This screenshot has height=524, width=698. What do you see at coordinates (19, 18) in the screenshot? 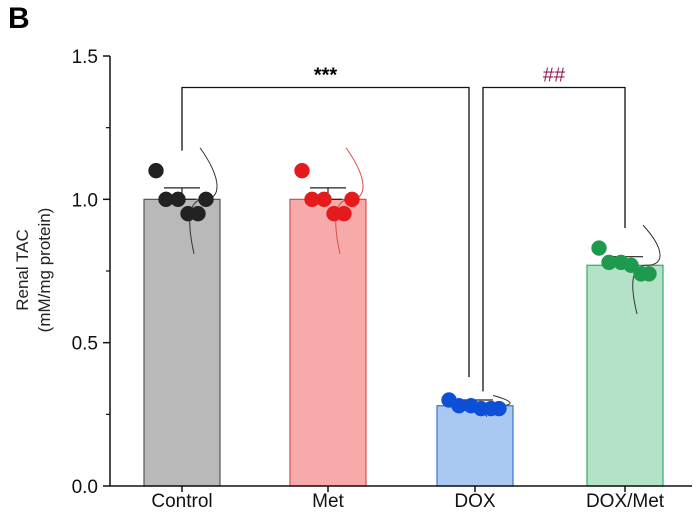
I see `panel-label: B` at bounding box center [19, 18].